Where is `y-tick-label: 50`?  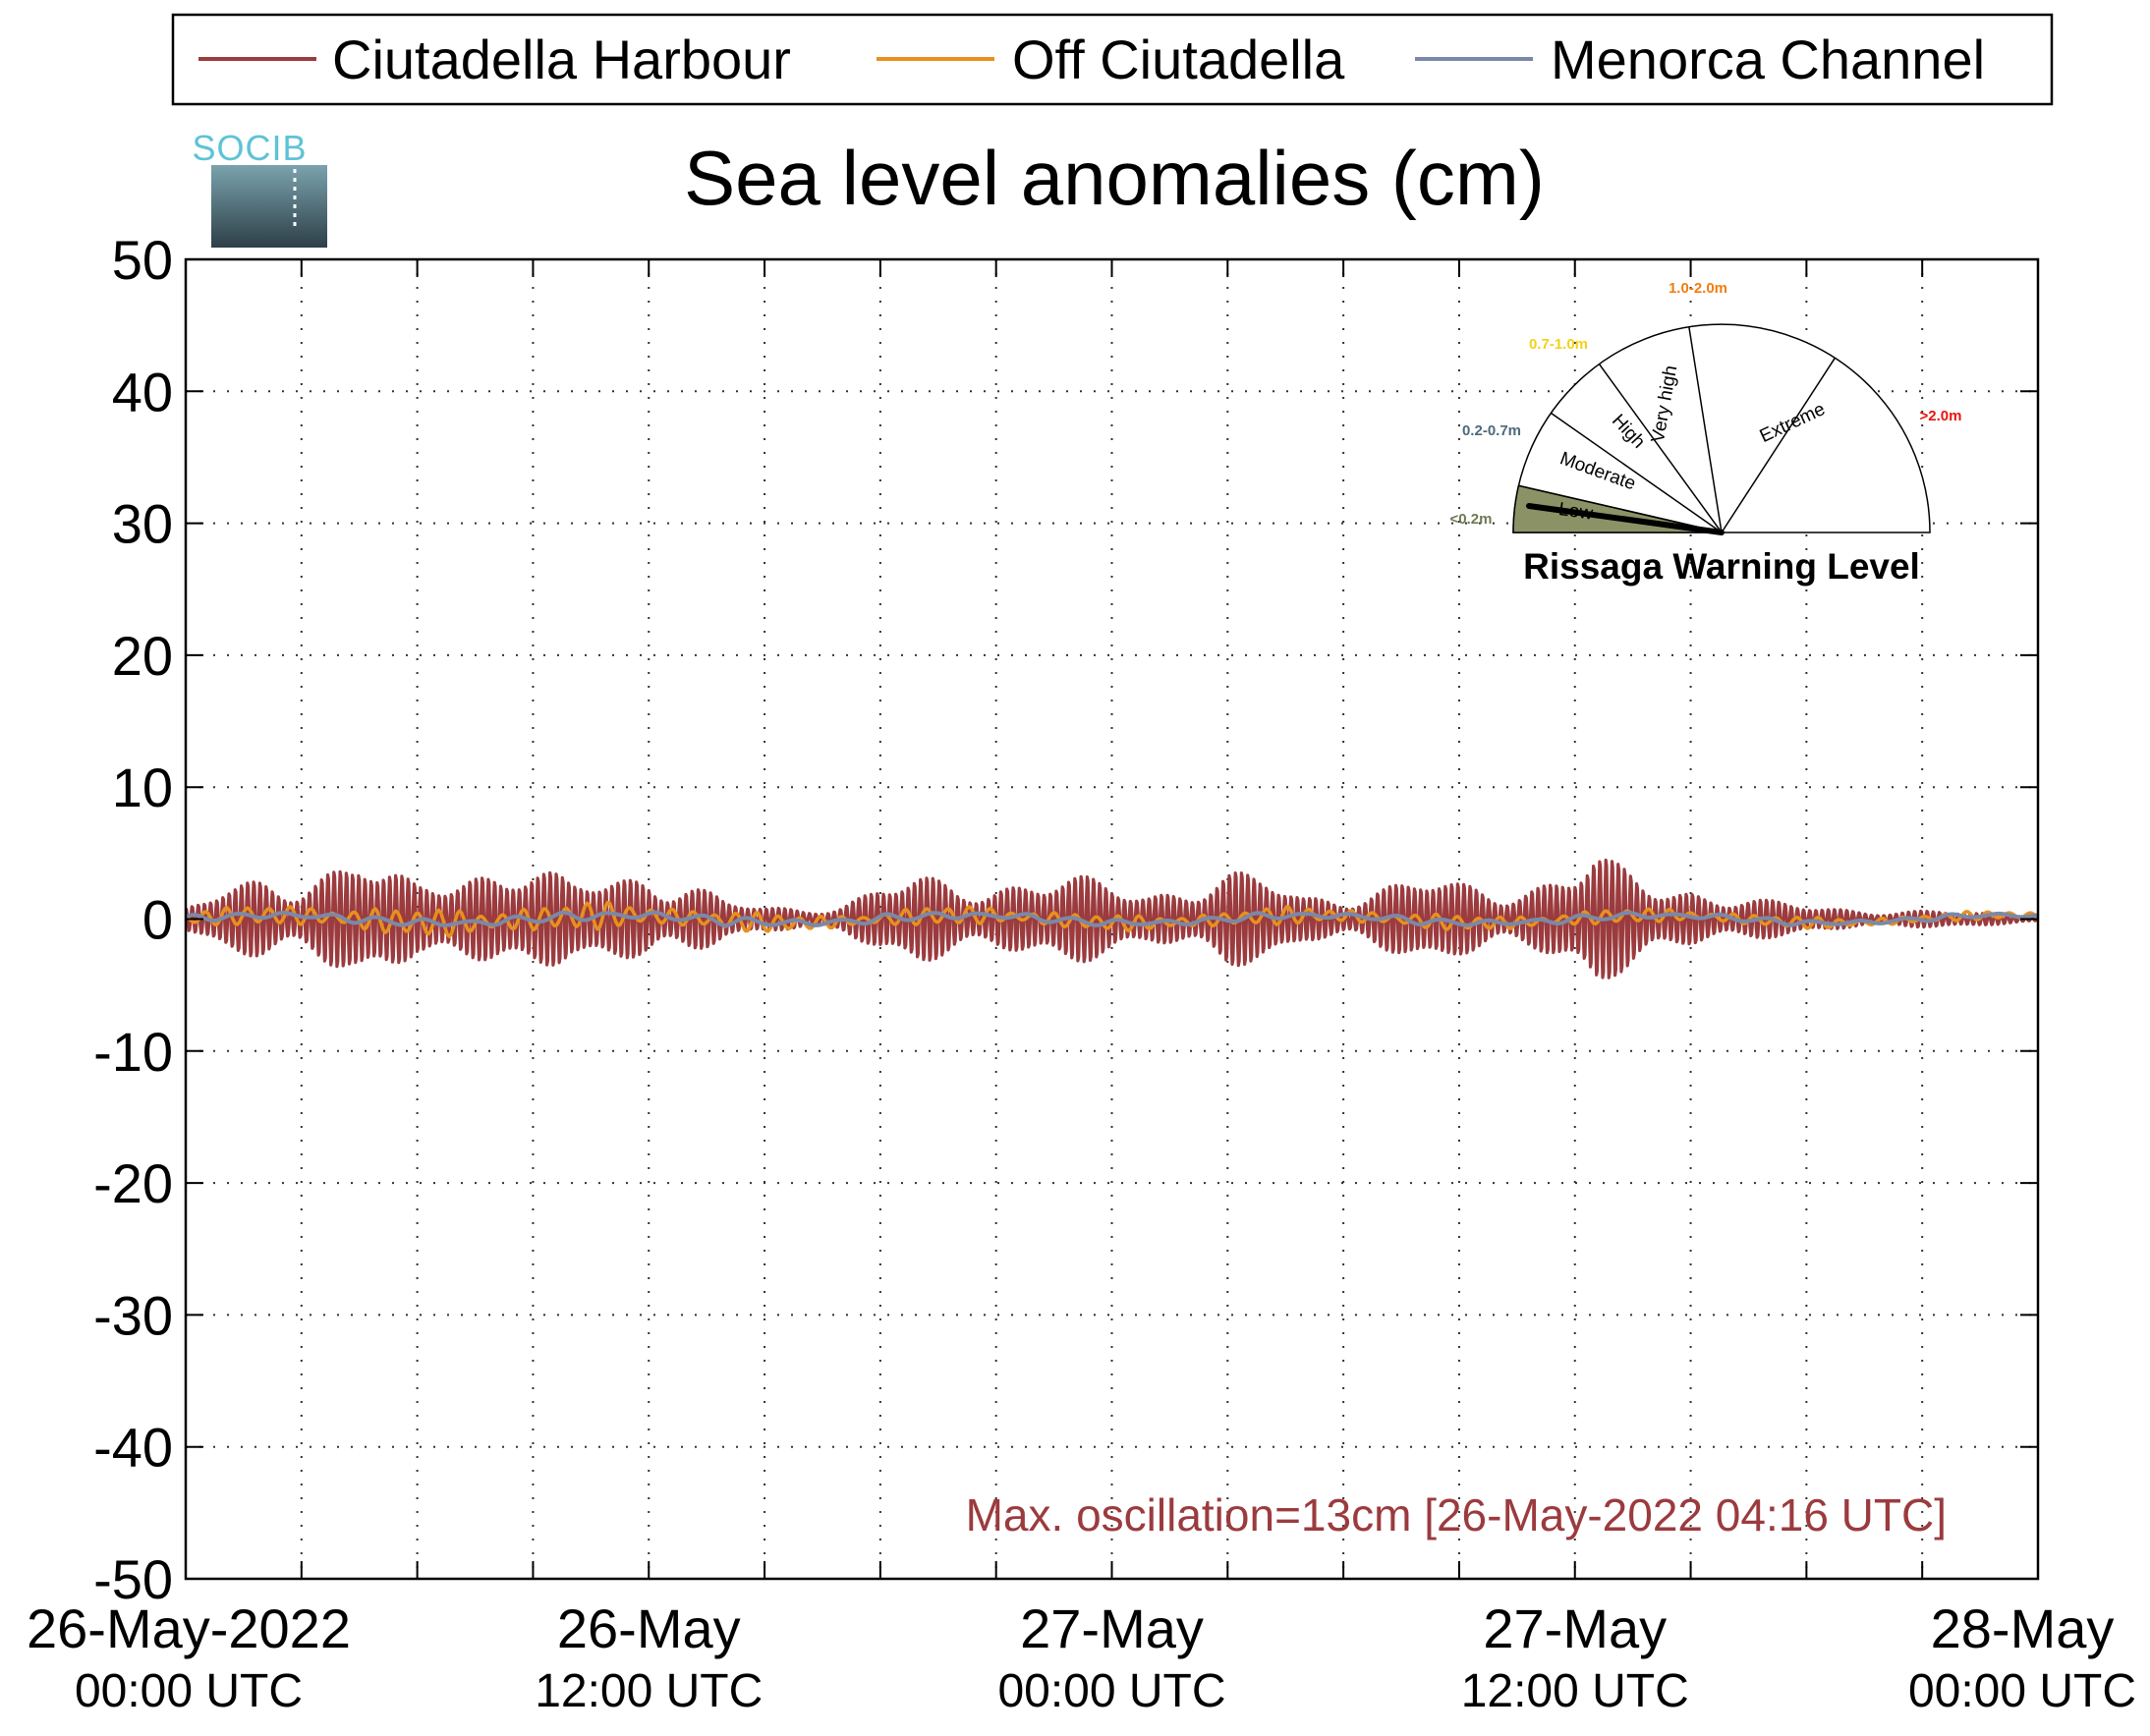
y-tick-label: 50 is located at coordinates (142, 260).